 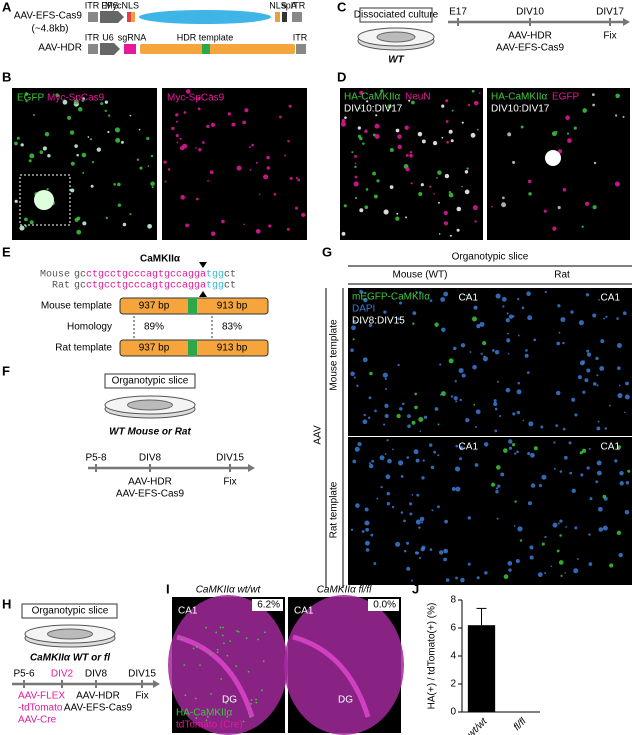 What do you see at coordinates (519, 97) in the screenshot?
I see `label: HA-CaMKIIα` at bounding box center [519, 97].